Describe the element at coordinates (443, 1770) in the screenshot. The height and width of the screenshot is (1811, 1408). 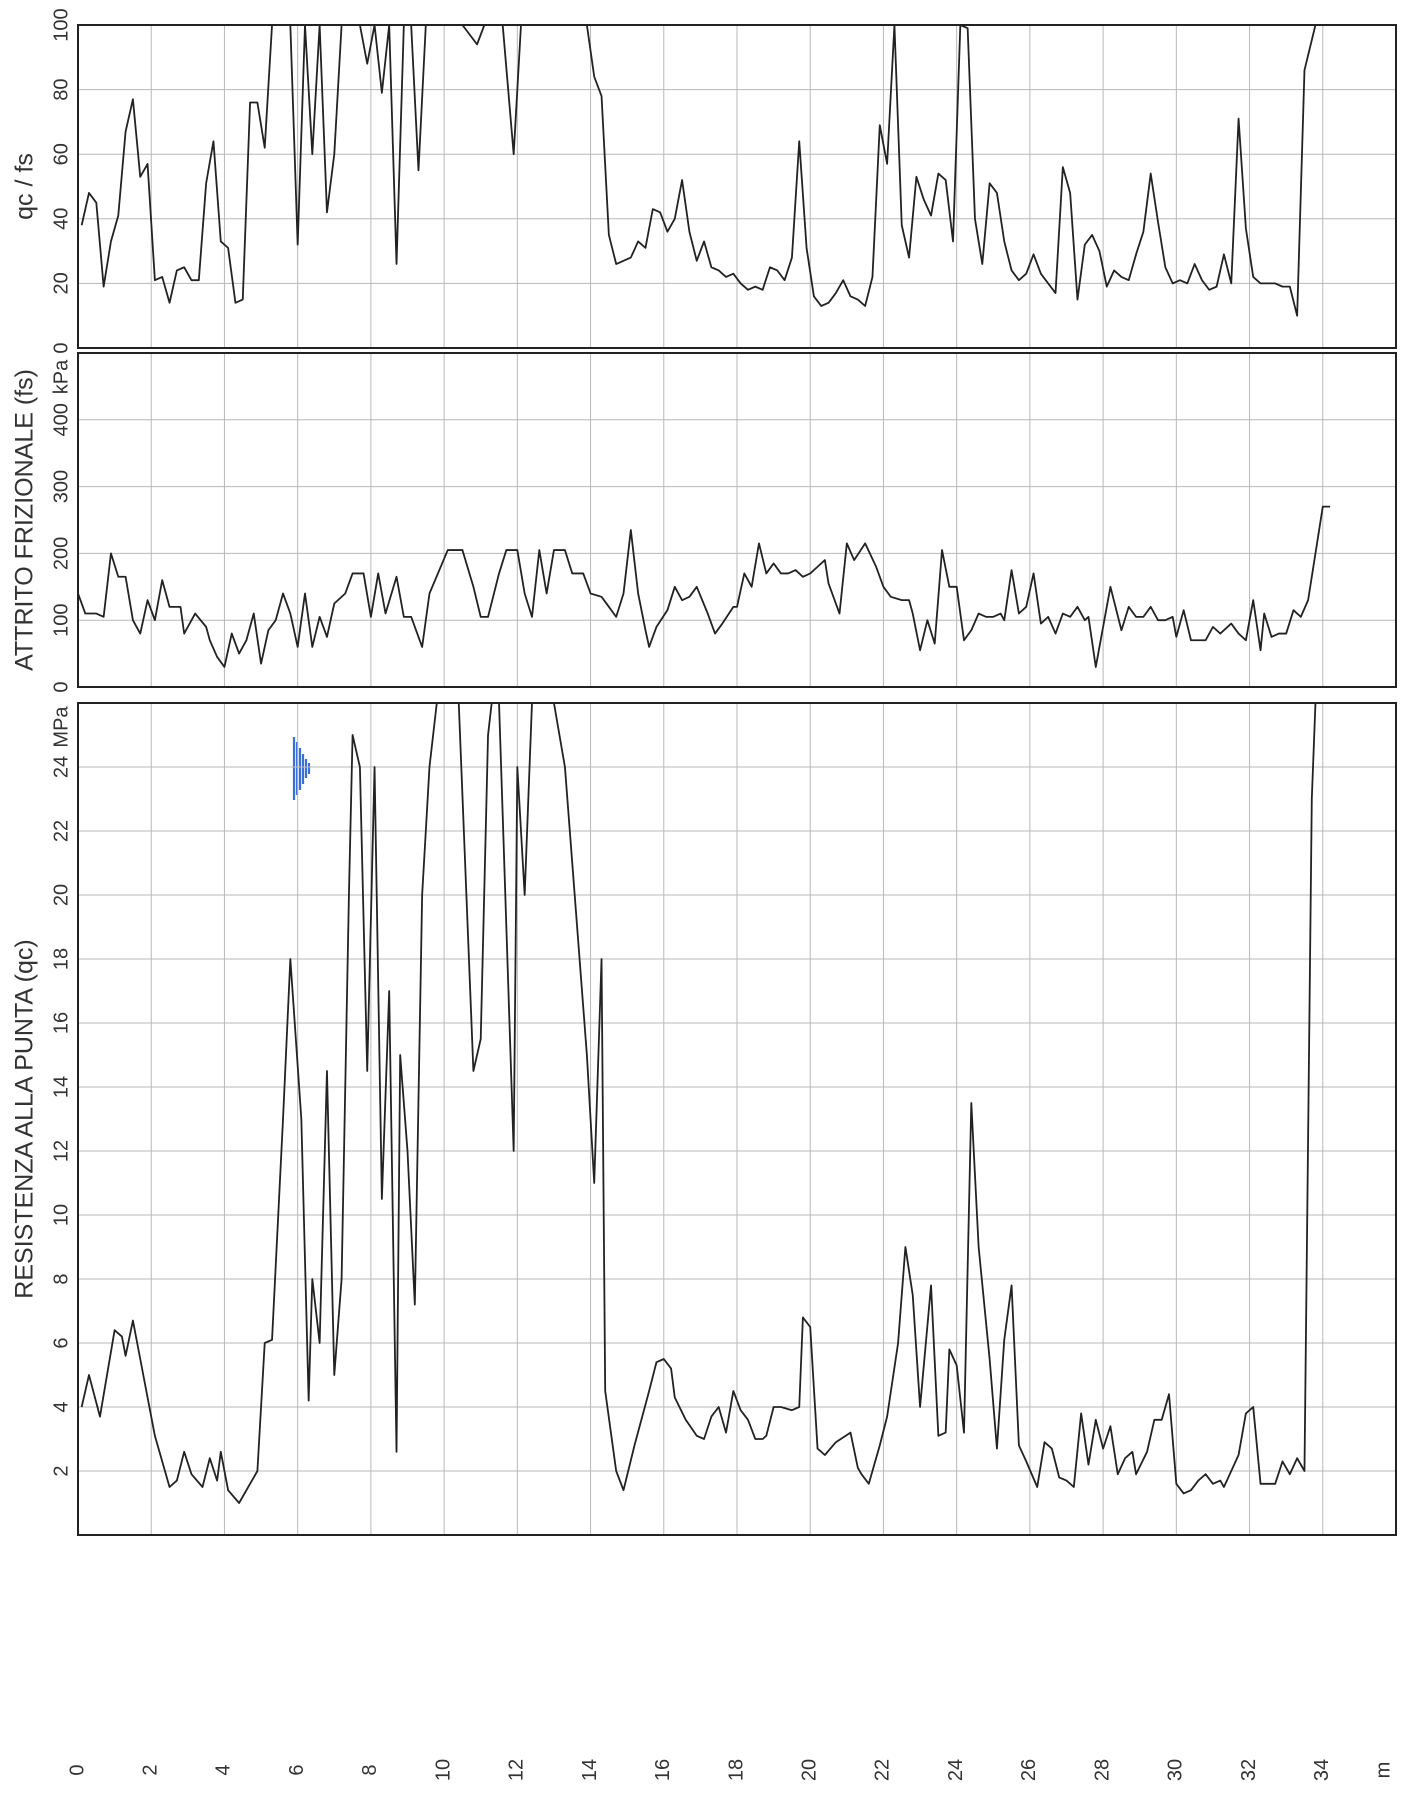
I see `x-tick-label: 10` at that location.